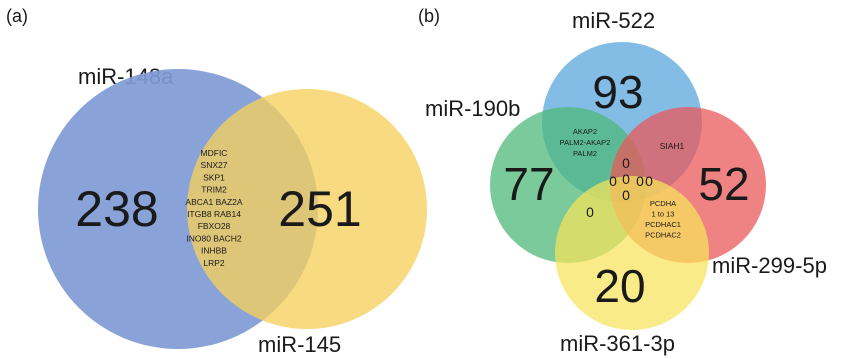 The width and height of the screenshot is (845, 359). I want to click on center-intersection-counts: 000 000, so click(631, 179).